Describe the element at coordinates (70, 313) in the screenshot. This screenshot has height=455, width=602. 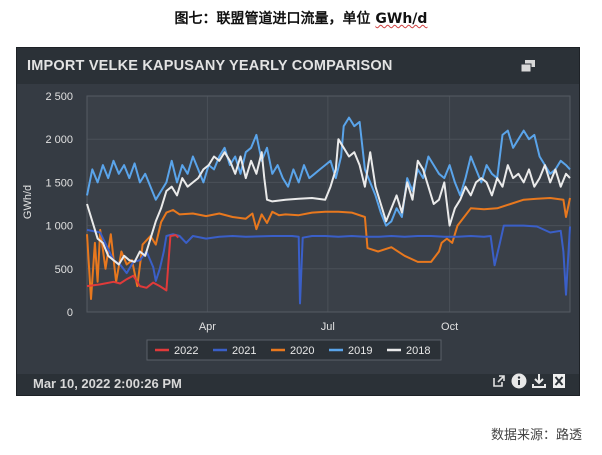
I see `y-tick-label: 0` at that location.